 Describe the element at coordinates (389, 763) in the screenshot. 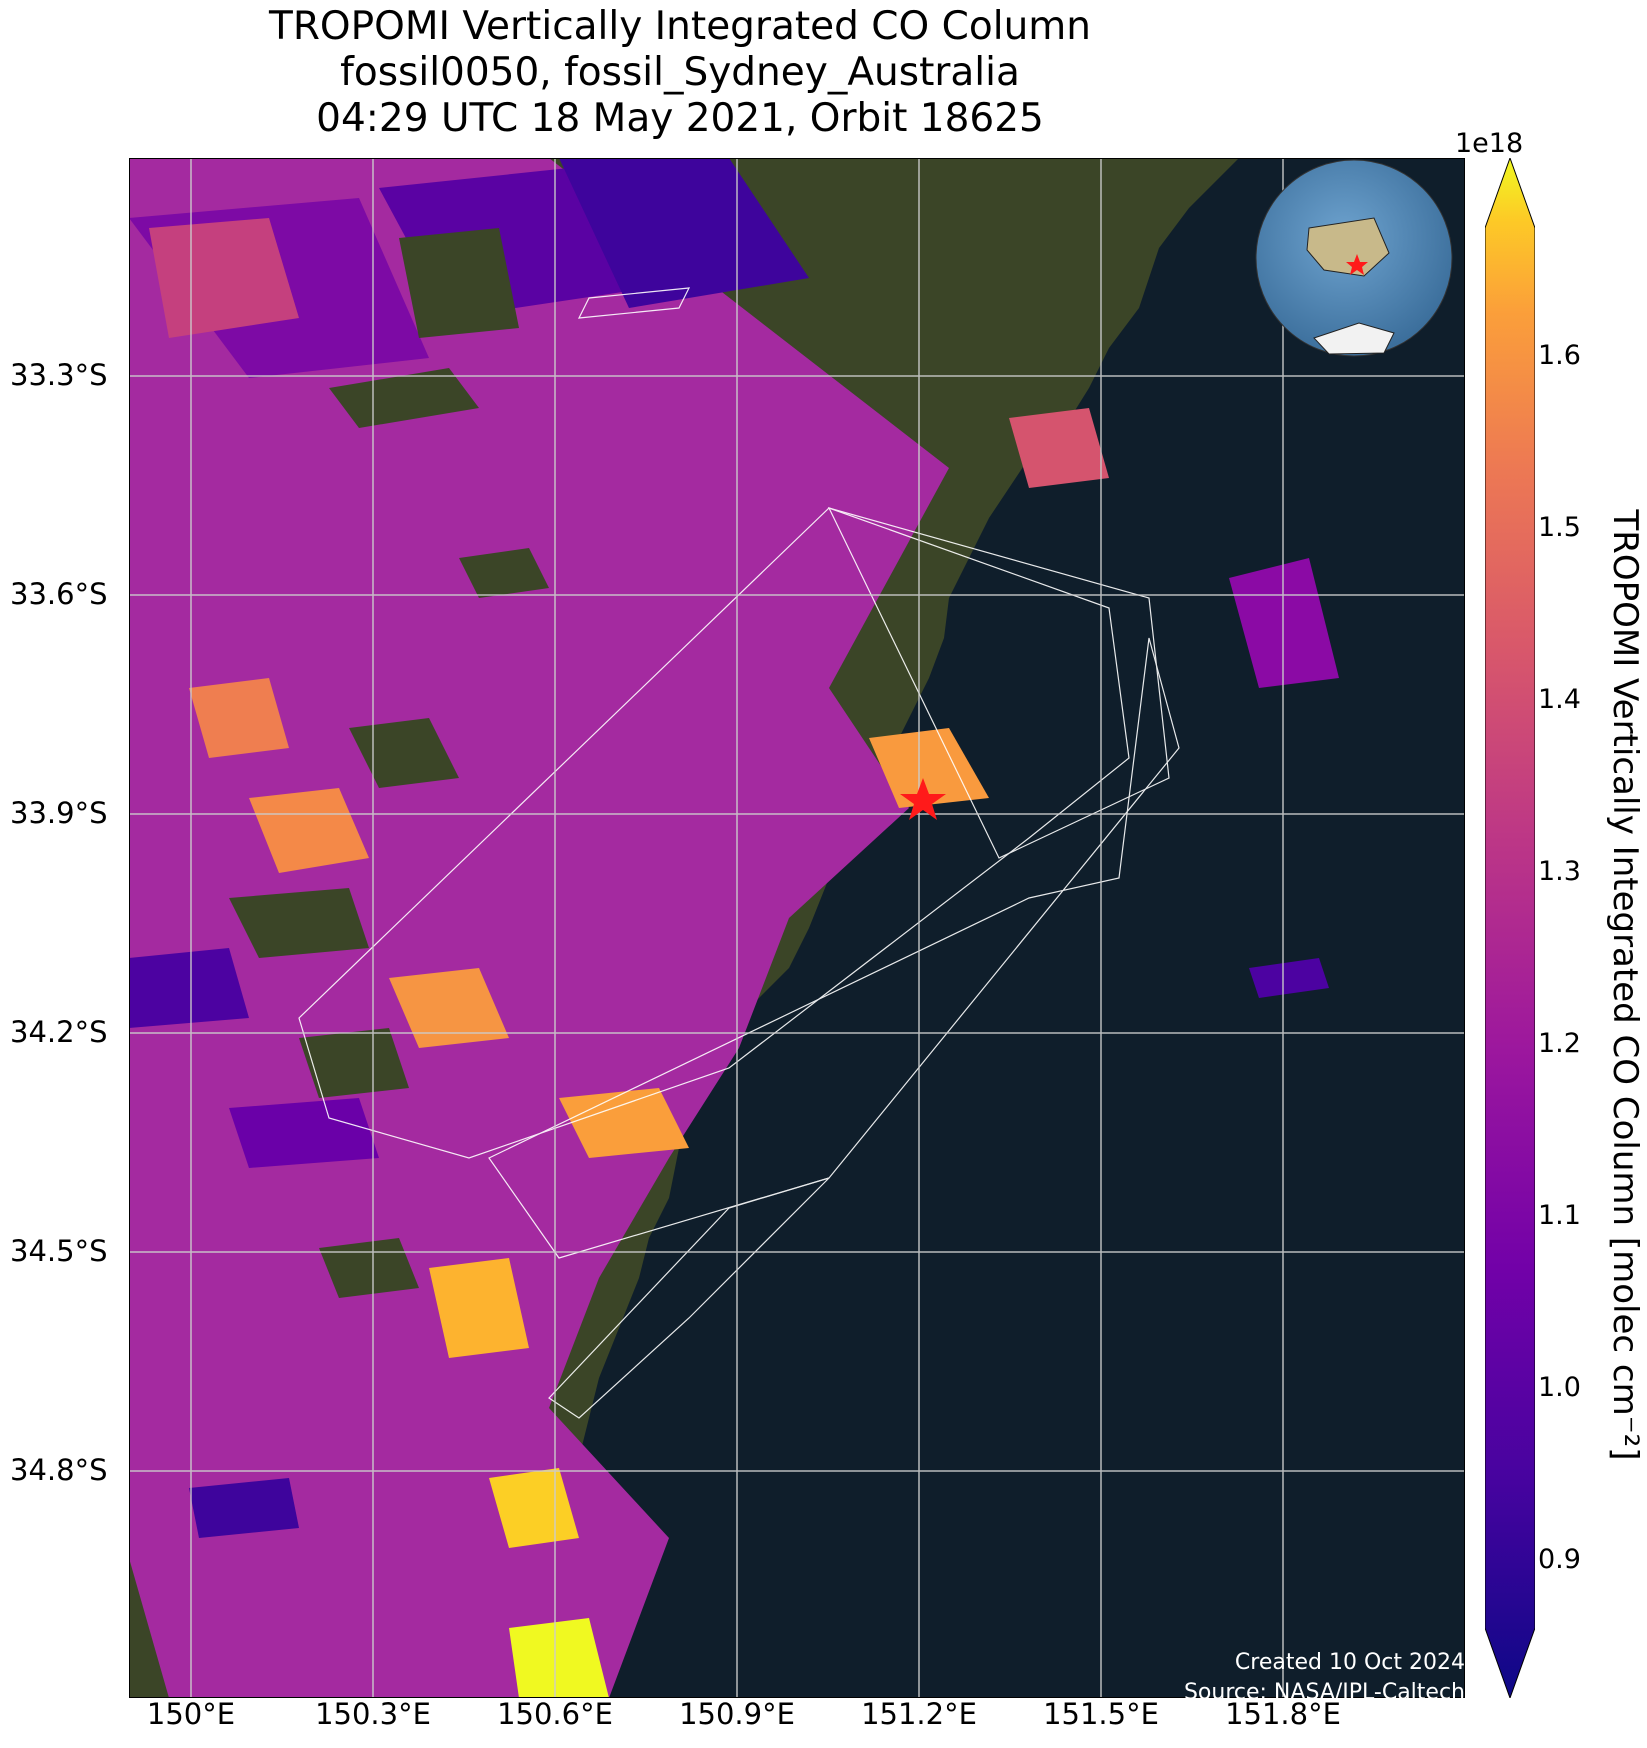

I see `swath-gaps` at that location.